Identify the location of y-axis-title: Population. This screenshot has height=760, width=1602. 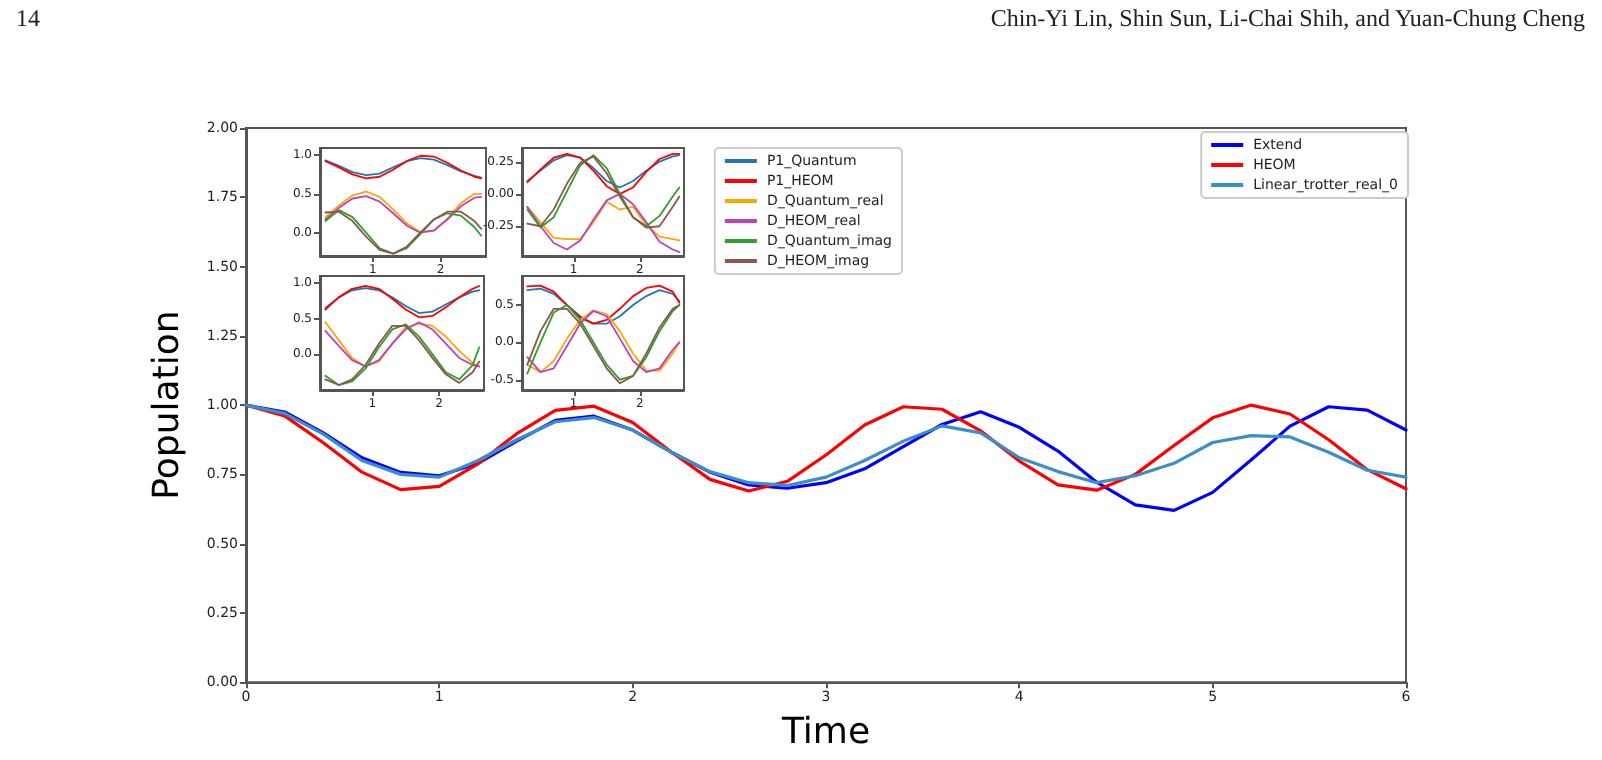
(167, 405).